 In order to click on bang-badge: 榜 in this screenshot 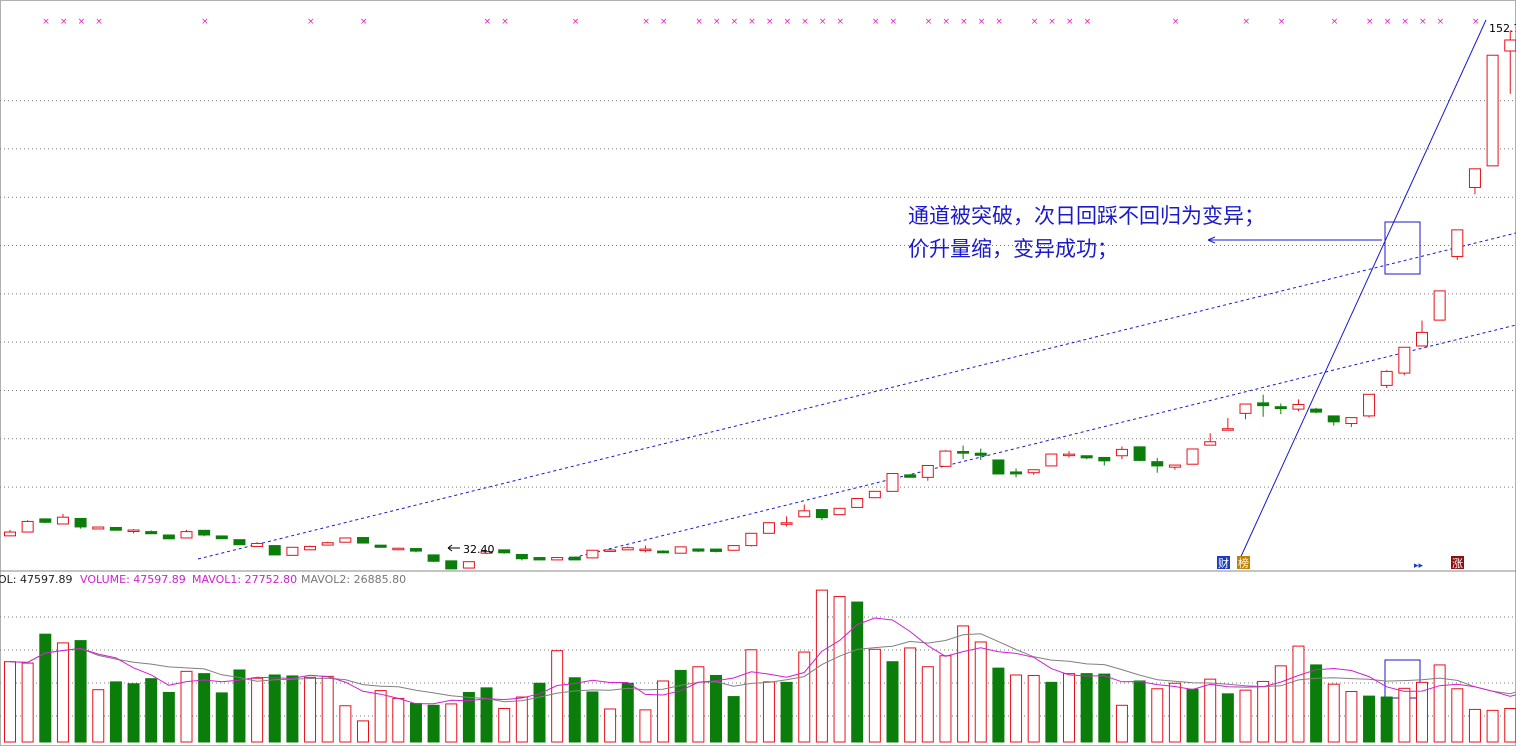, I will do `click(1243, 563)`.